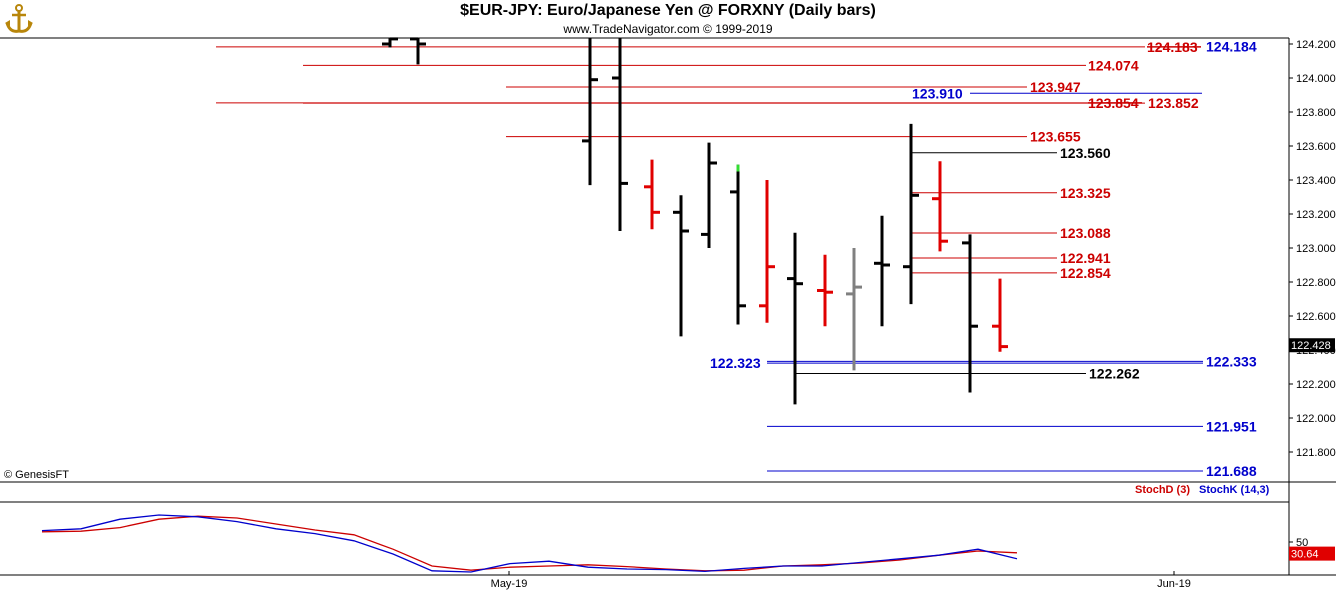 This screenshot has height=591, width=1336. I want to click on last-price-label: 122.428, so click(1311, 346).